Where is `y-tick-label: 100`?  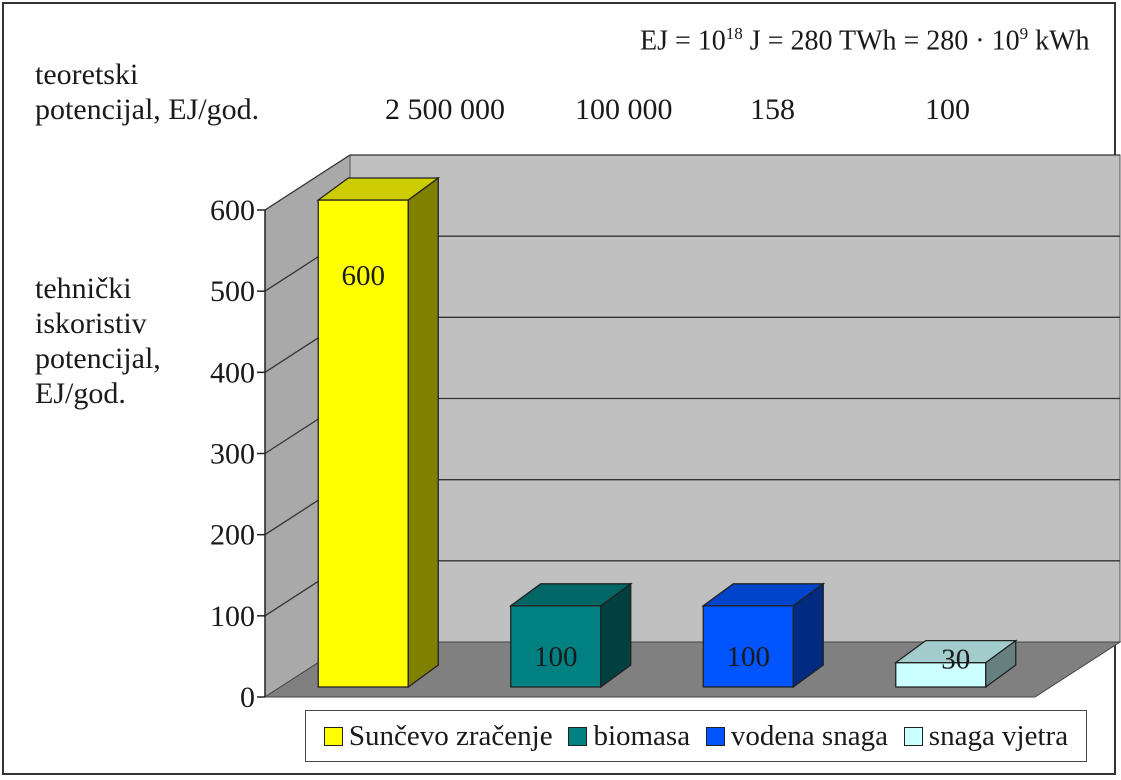
y-tick-label: 100 is located at coordinates (232, 616).